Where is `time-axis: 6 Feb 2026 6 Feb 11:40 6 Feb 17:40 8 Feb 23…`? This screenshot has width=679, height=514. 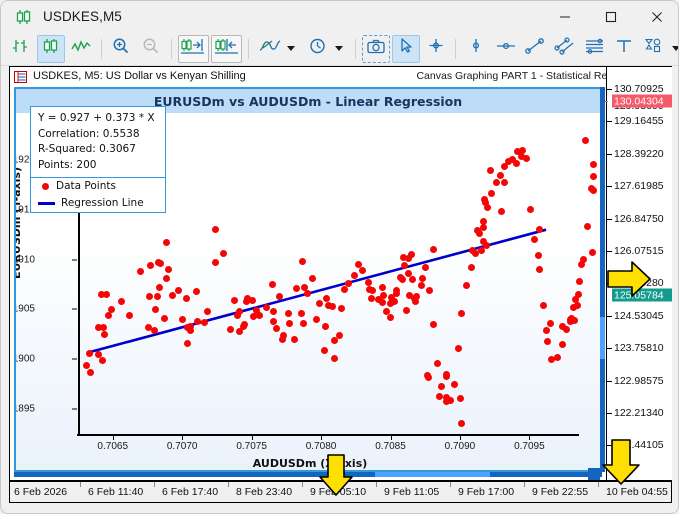 time-axis: 6 Feb 2026 6 Feb 11:40 6 Feb 17:40 8 Feb 23… is located at coordinates (340, 492).